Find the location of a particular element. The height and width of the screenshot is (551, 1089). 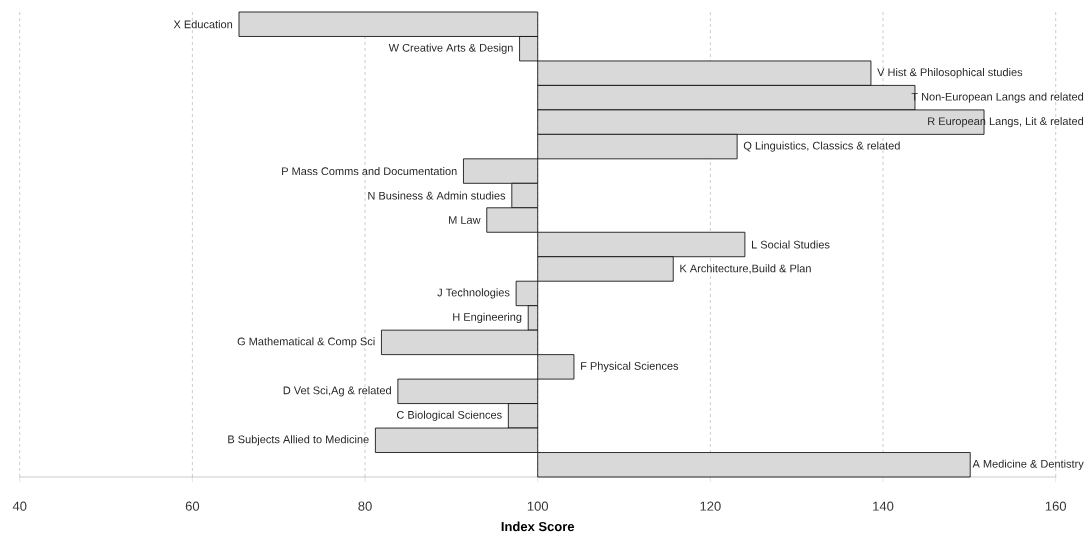

x-tick-label: 160 is located at coordinates (1056, 506).